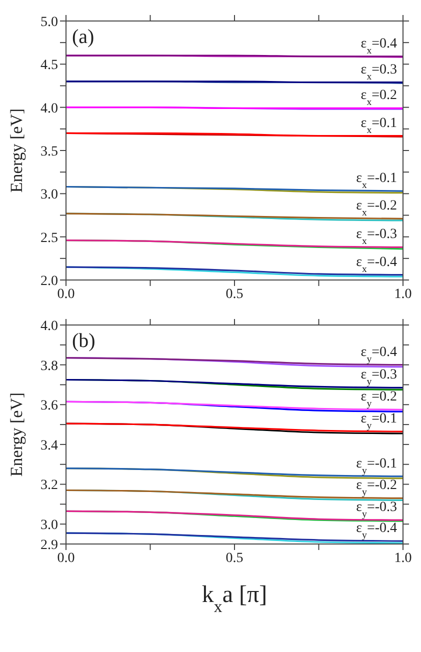 The height and width of the screenshot is (652, 421). I want to click on y-tick-label: 3.4, so click(49, 446).